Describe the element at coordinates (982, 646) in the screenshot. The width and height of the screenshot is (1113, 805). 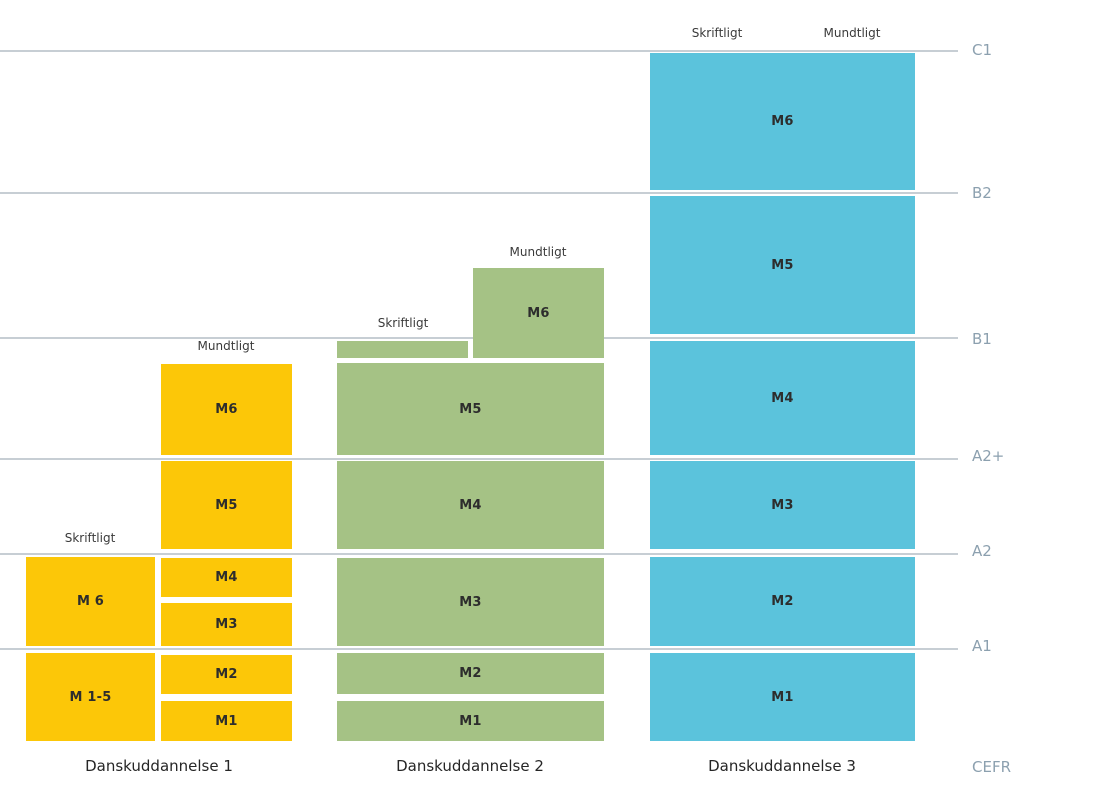
I see `cefr-level-label-a1: A1` at that location.